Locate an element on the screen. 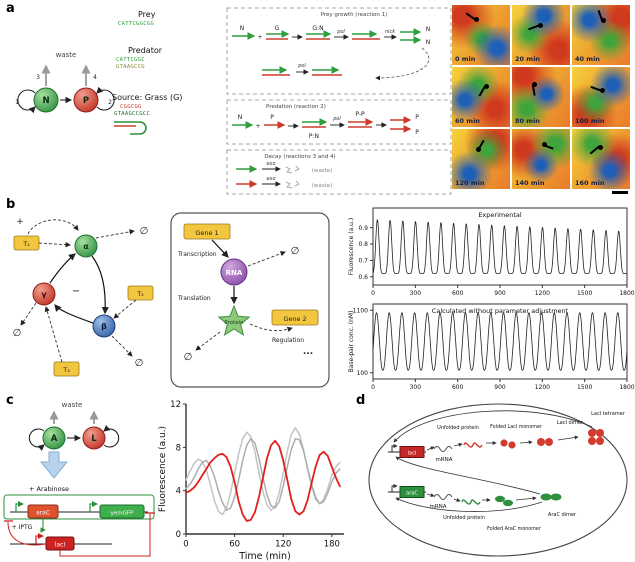 The image size is (635, 562). rna-degradation-arrow is located at coordinates (266, 259).